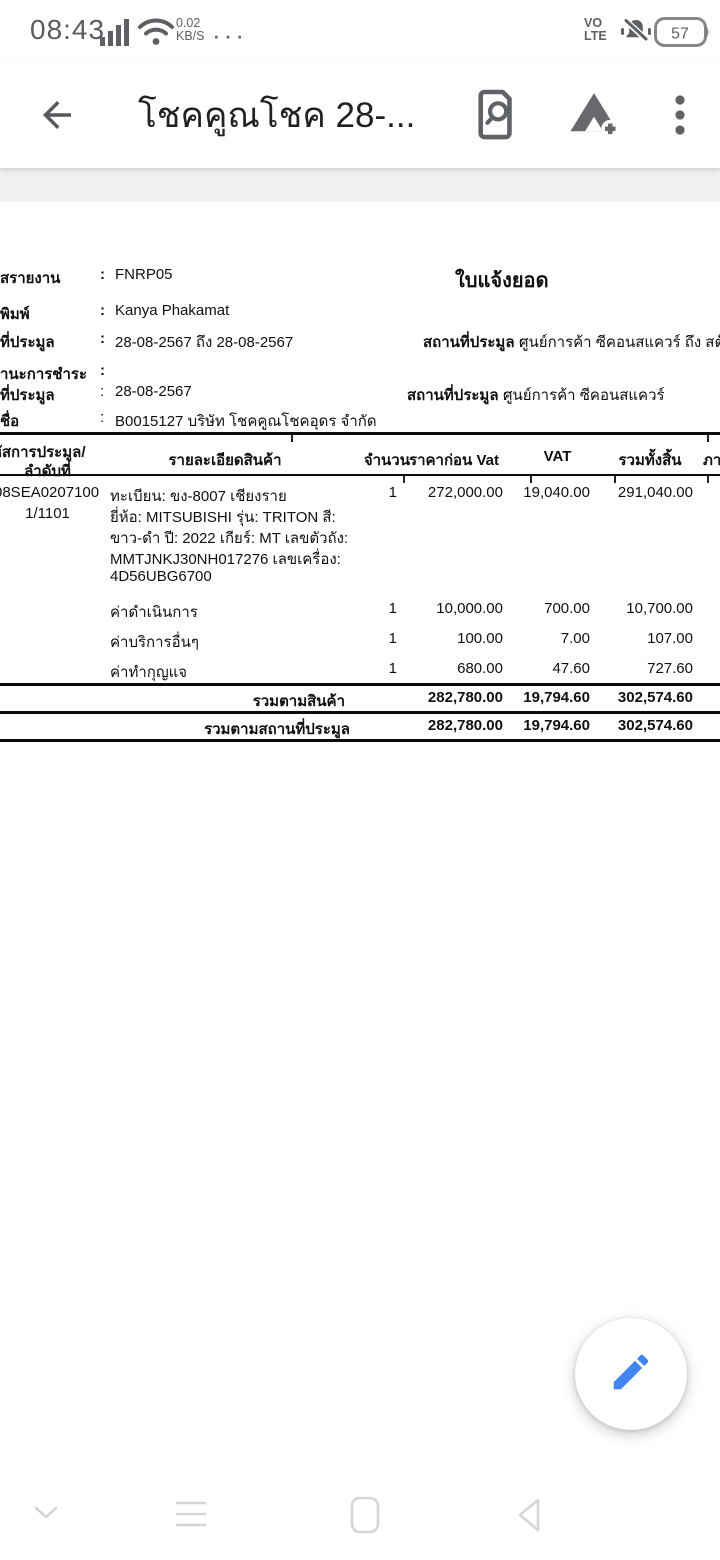 The height and width of the screenshot is (1560, 720). What do you see at coordinates (594, 117) in the screenshot?
I see `add-to-drive-button` at bounding box center [594, 117].